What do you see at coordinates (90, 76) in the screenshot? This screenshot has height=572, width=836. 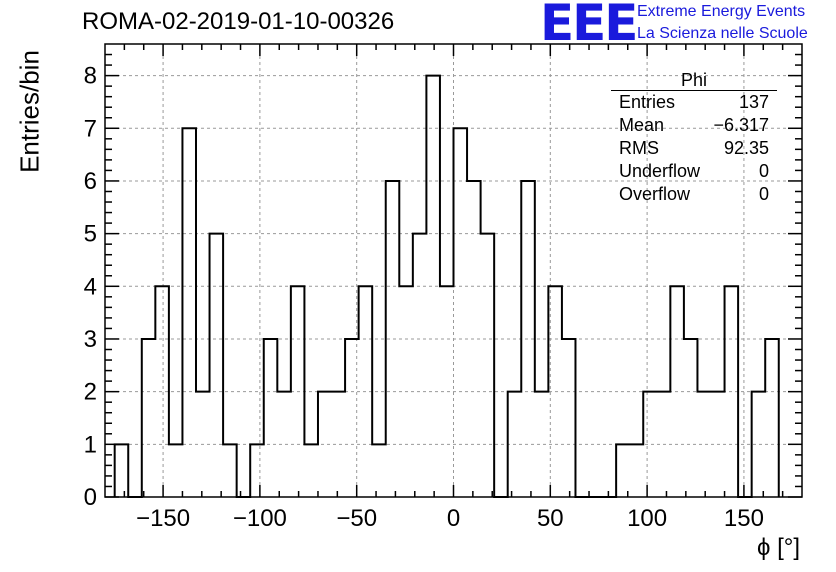 I see `y-tick-label-8: 8` at bounding box center [90, 76].